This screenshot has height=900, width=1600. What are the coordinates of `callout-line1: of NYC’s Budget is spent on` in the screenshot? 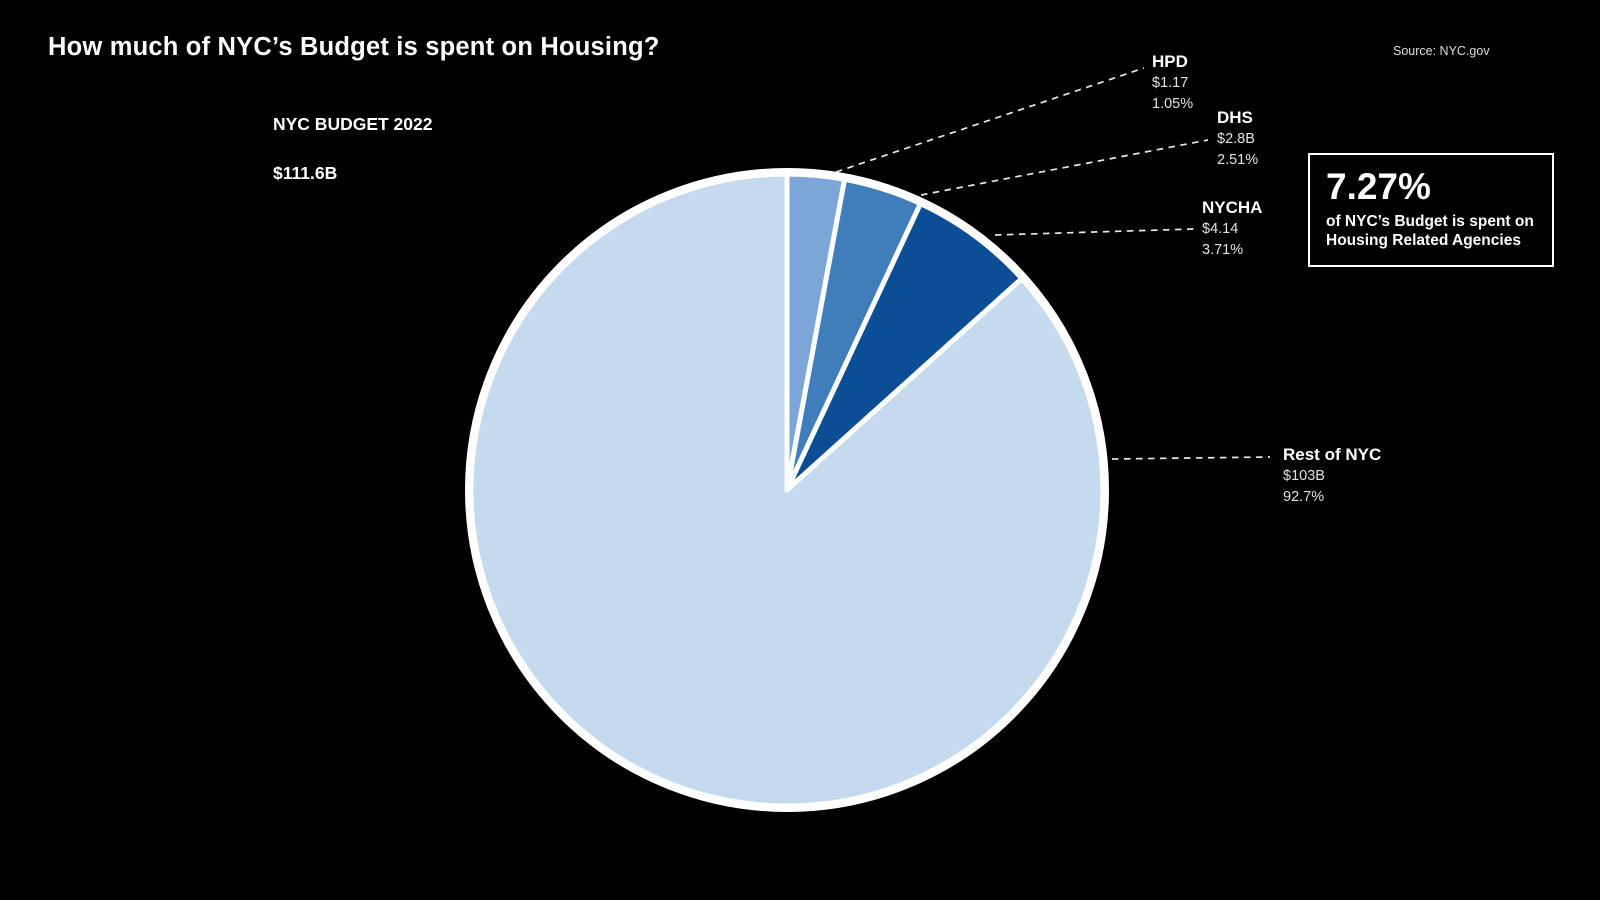 It's located at (1430, 221).